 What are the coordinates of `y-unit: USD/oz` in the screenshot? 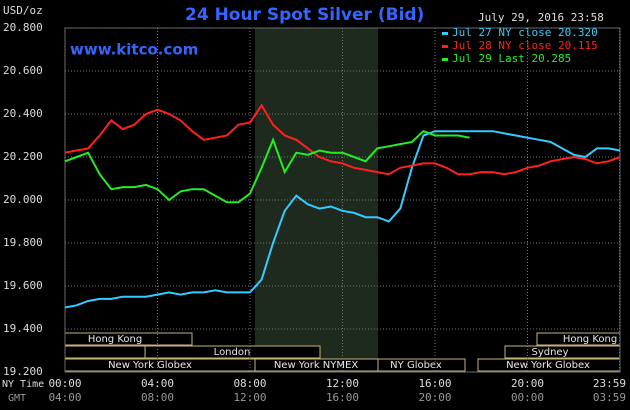 It's located at (23, 10).